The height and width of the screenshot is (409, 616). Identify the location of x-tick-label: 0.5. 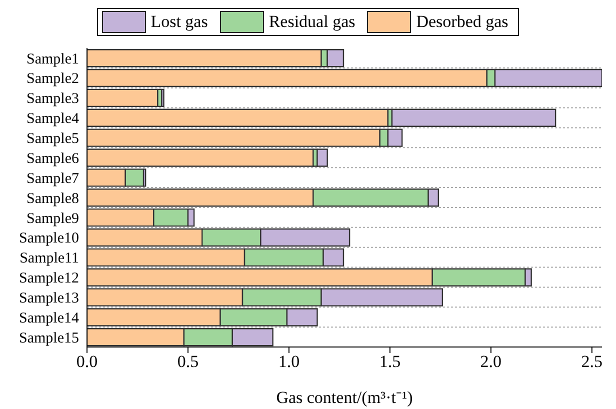
(188, 362).